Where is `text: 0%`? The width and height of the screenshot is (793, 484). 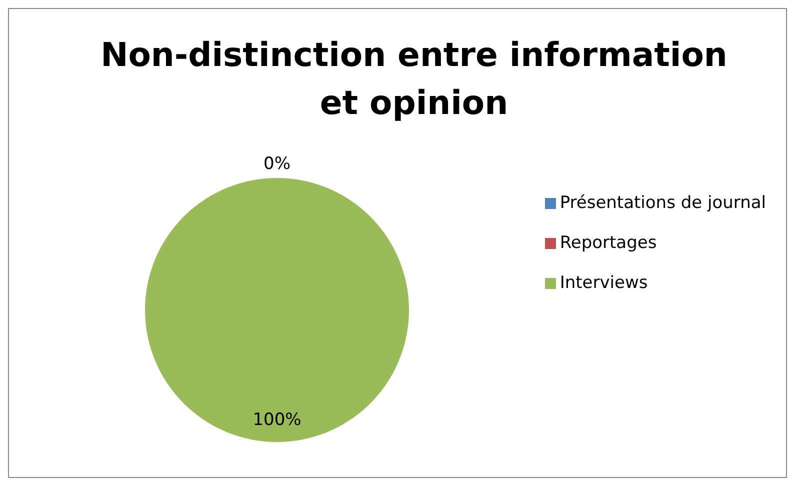 text: 0% is located at coordinates (277, 164).